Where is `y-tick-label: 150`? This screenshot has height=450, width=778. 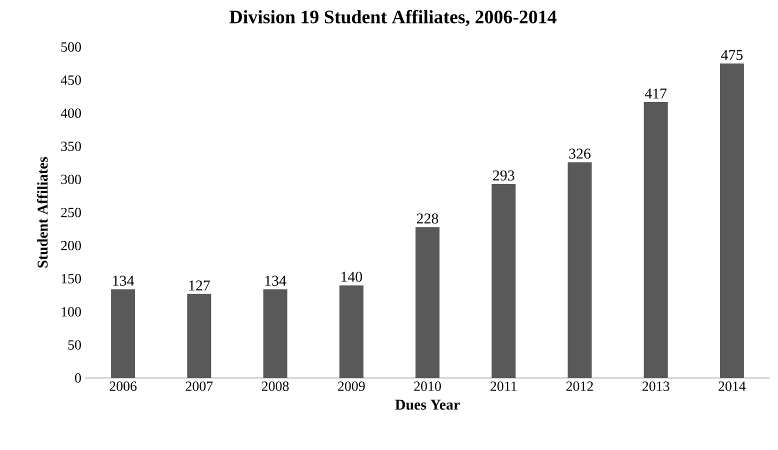 y-tick-label: 150 is located at coordinates (71, 279).